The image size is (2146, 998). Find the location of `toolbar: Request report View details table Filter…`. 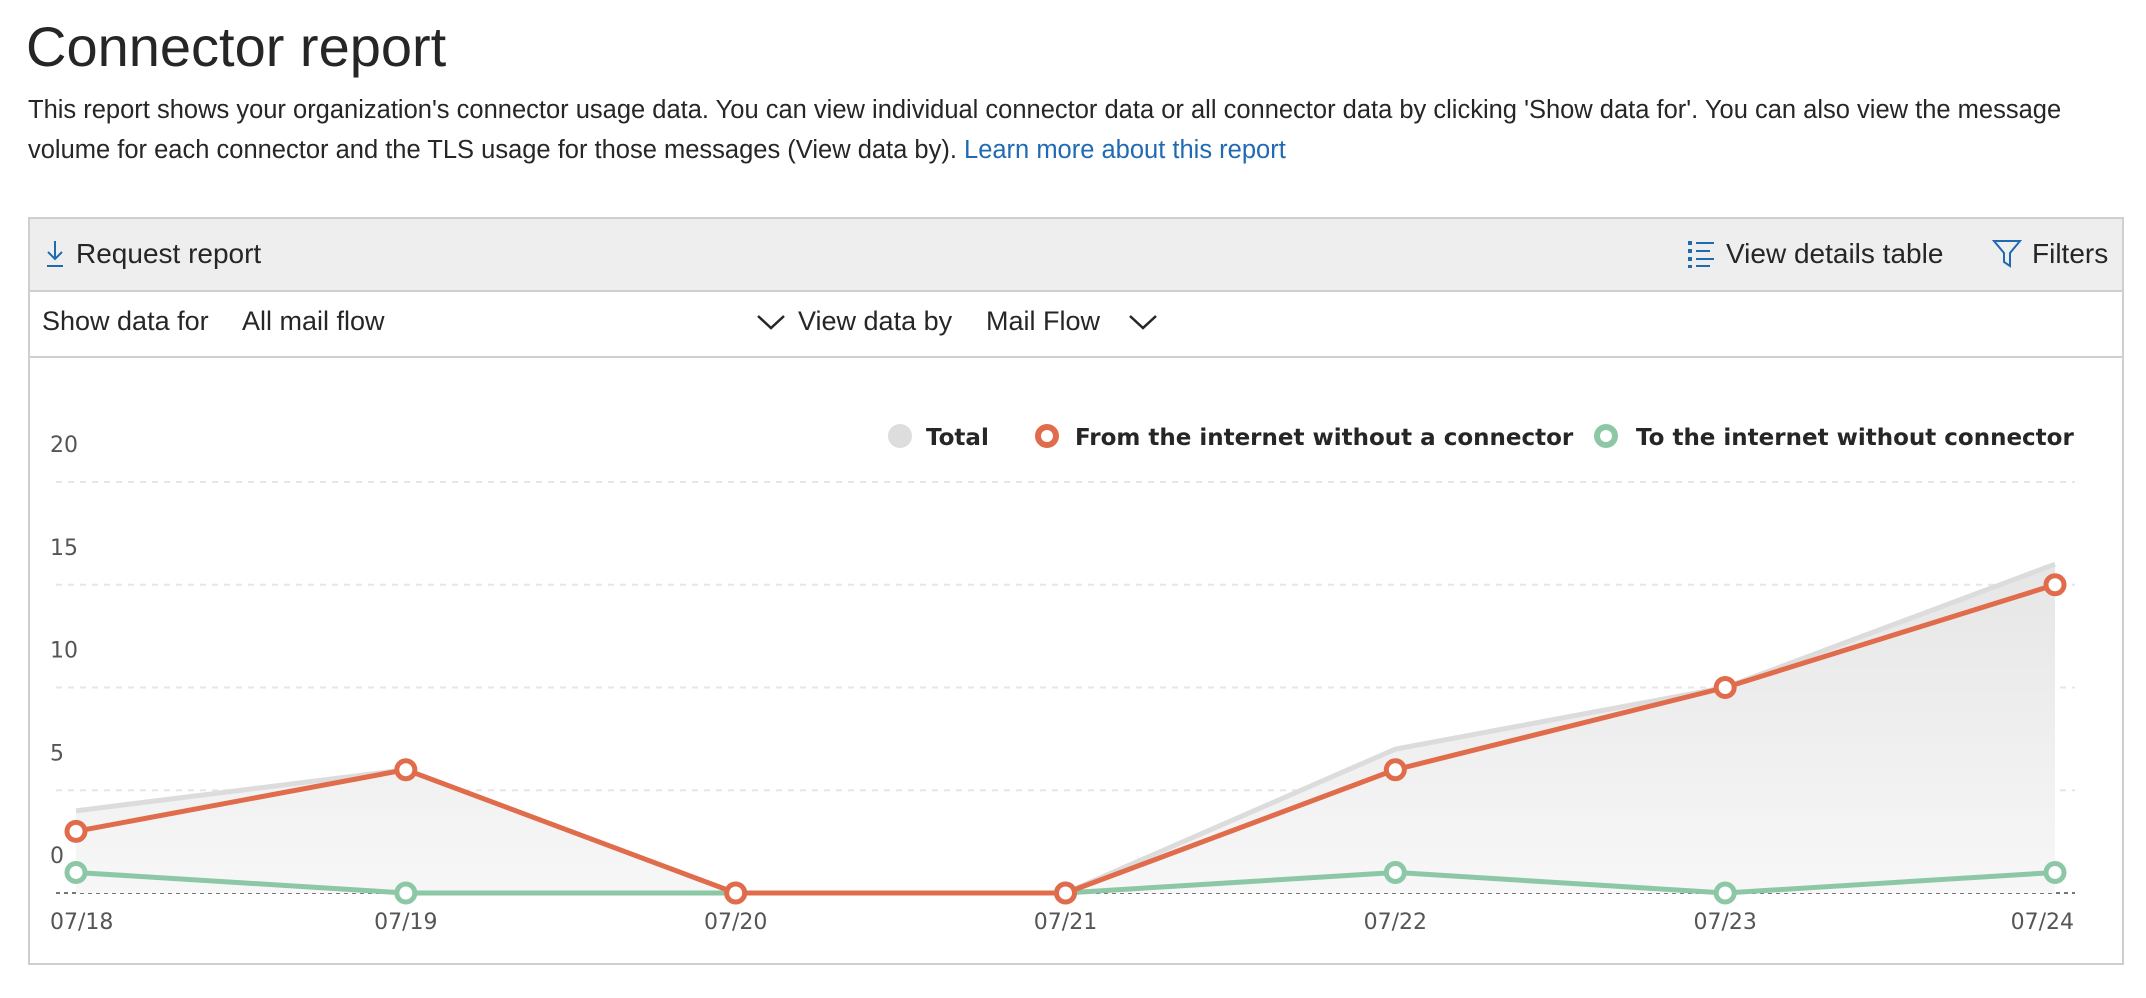

toolbar: Request report View details table Filter… is located at coordinates (1076, 255).